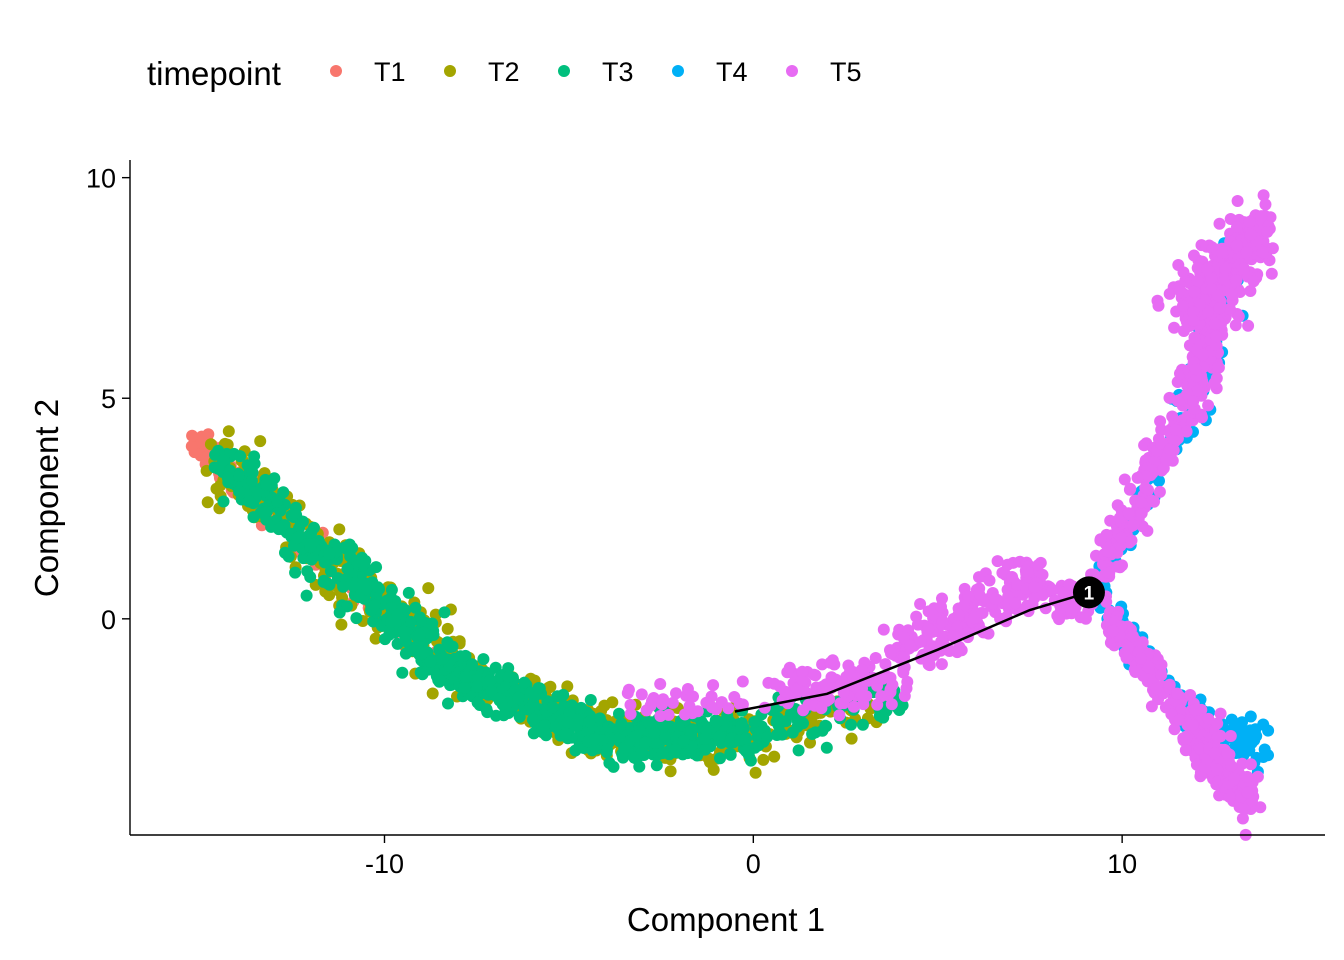 This screenshot has width=1344, height=960. I want to click on legend: timepoint T1 T2 T3 T4 T5, so click(504, 73).